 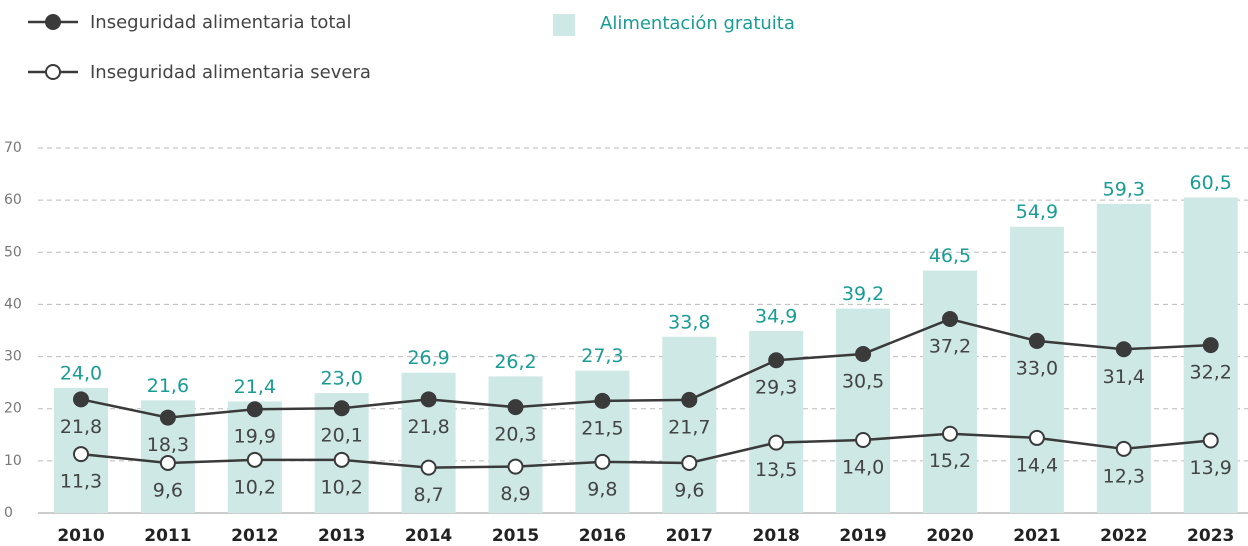 What do you see at coordinates (13, 200) in the screenshot?
I see `y-tick-label: 60` at bounding box center [13, 200].